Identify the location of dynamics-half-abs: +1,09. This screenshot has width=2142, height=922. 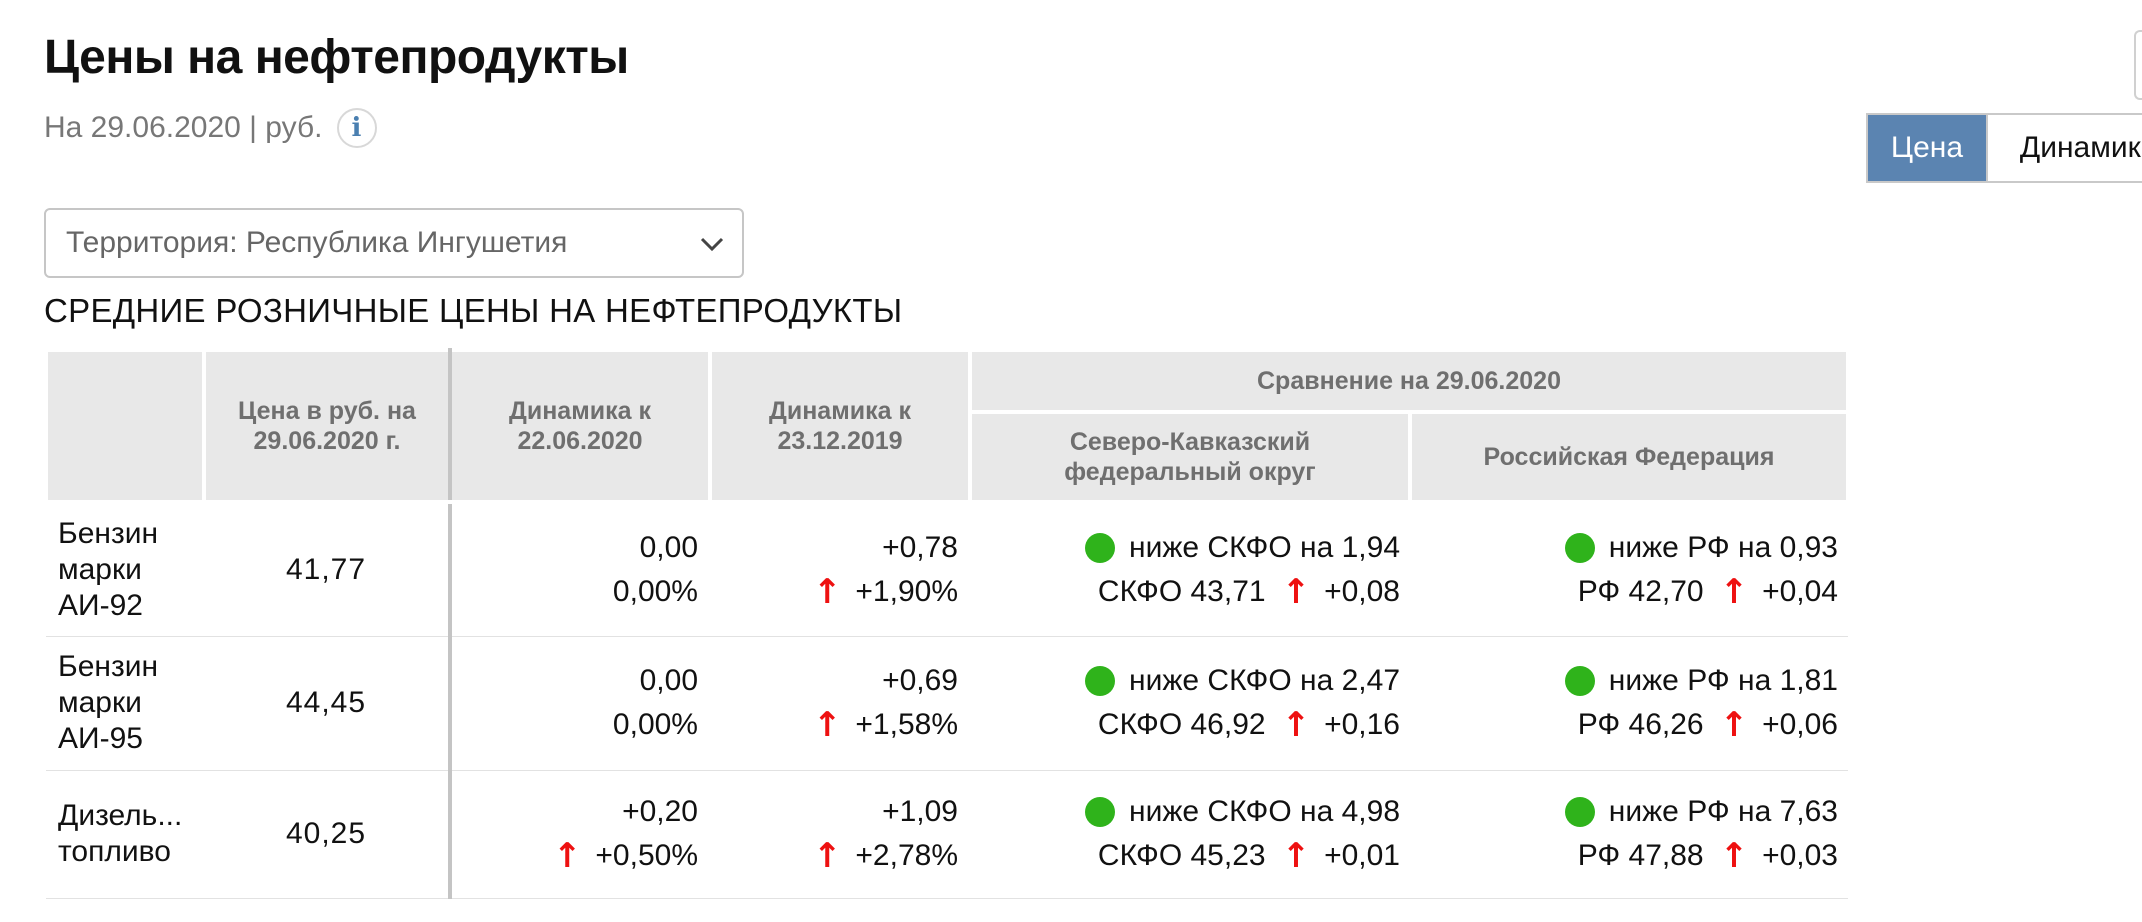
(920, 811).